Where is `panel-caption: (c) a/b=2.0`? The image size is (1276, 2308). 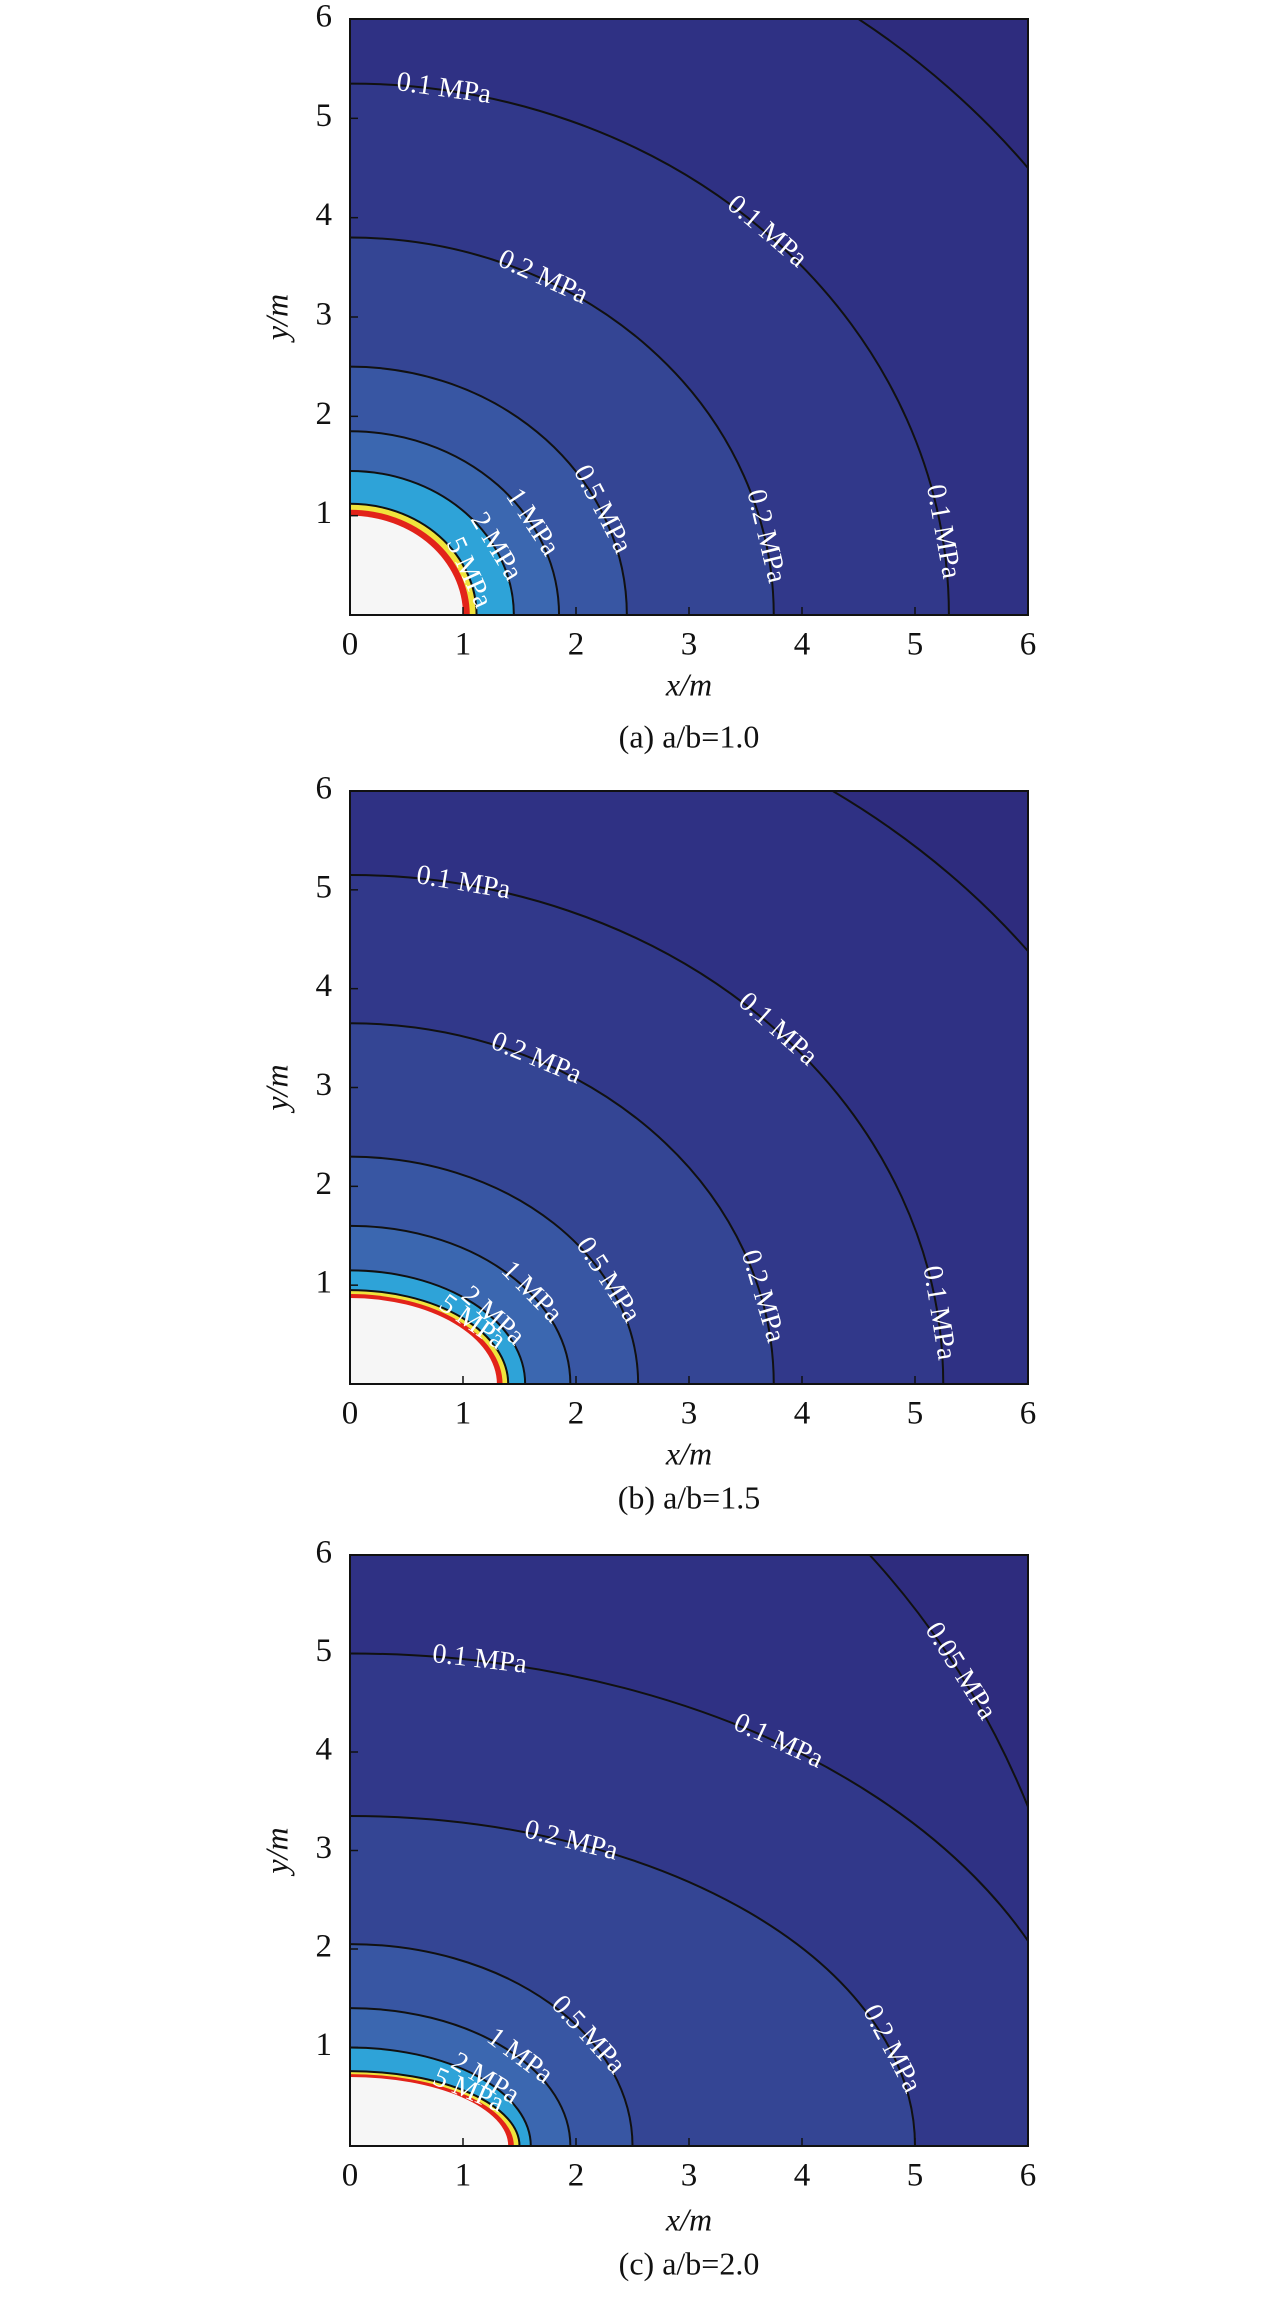
panel-caption: (c) a/b=2.0 is located at coordinates (689, 2263).